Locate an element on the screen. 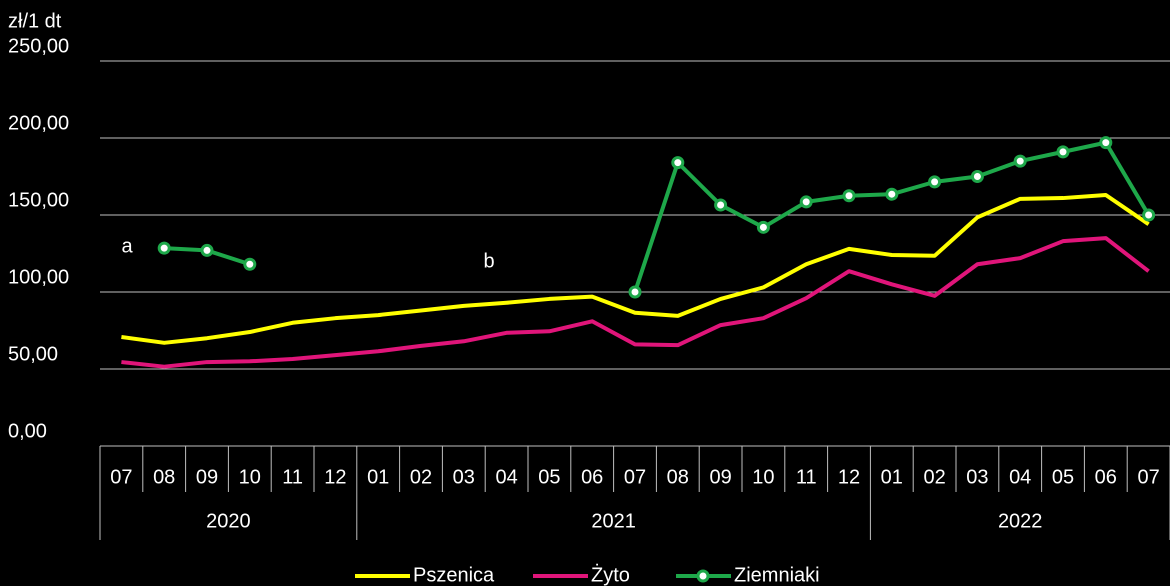 This screenshot has height=586, width=1170. y-tick-label: 150,00 is located at coordinates (38, 200).